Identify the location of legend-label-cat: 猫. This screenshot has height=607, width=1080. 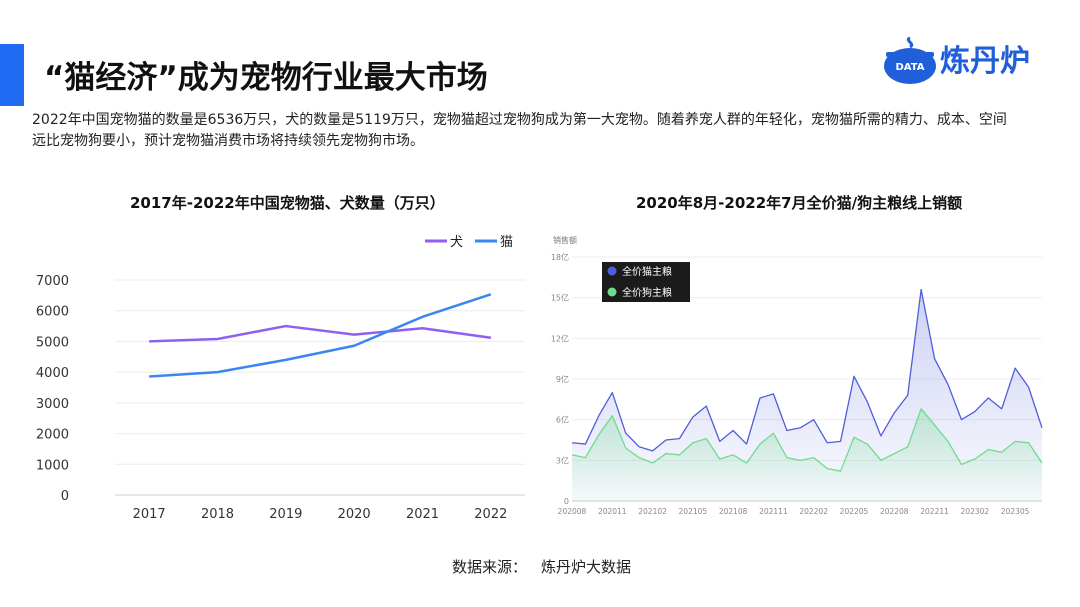
(506, 242).